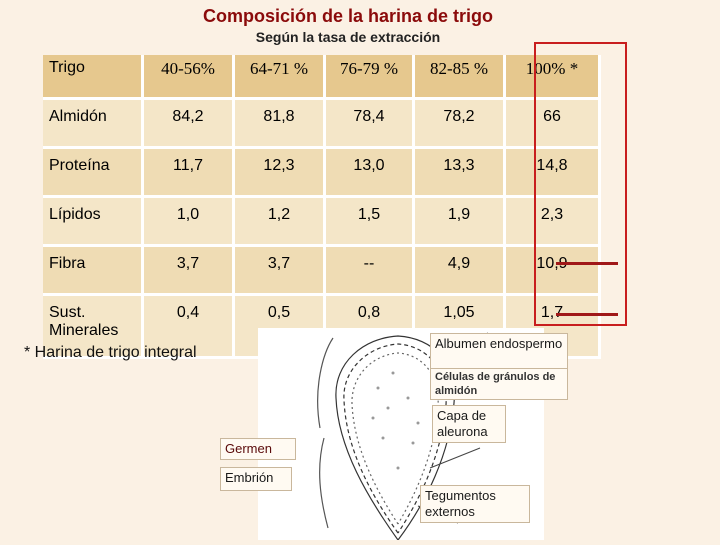  I want to click on table-cell: 1,5, so click(370, 222).